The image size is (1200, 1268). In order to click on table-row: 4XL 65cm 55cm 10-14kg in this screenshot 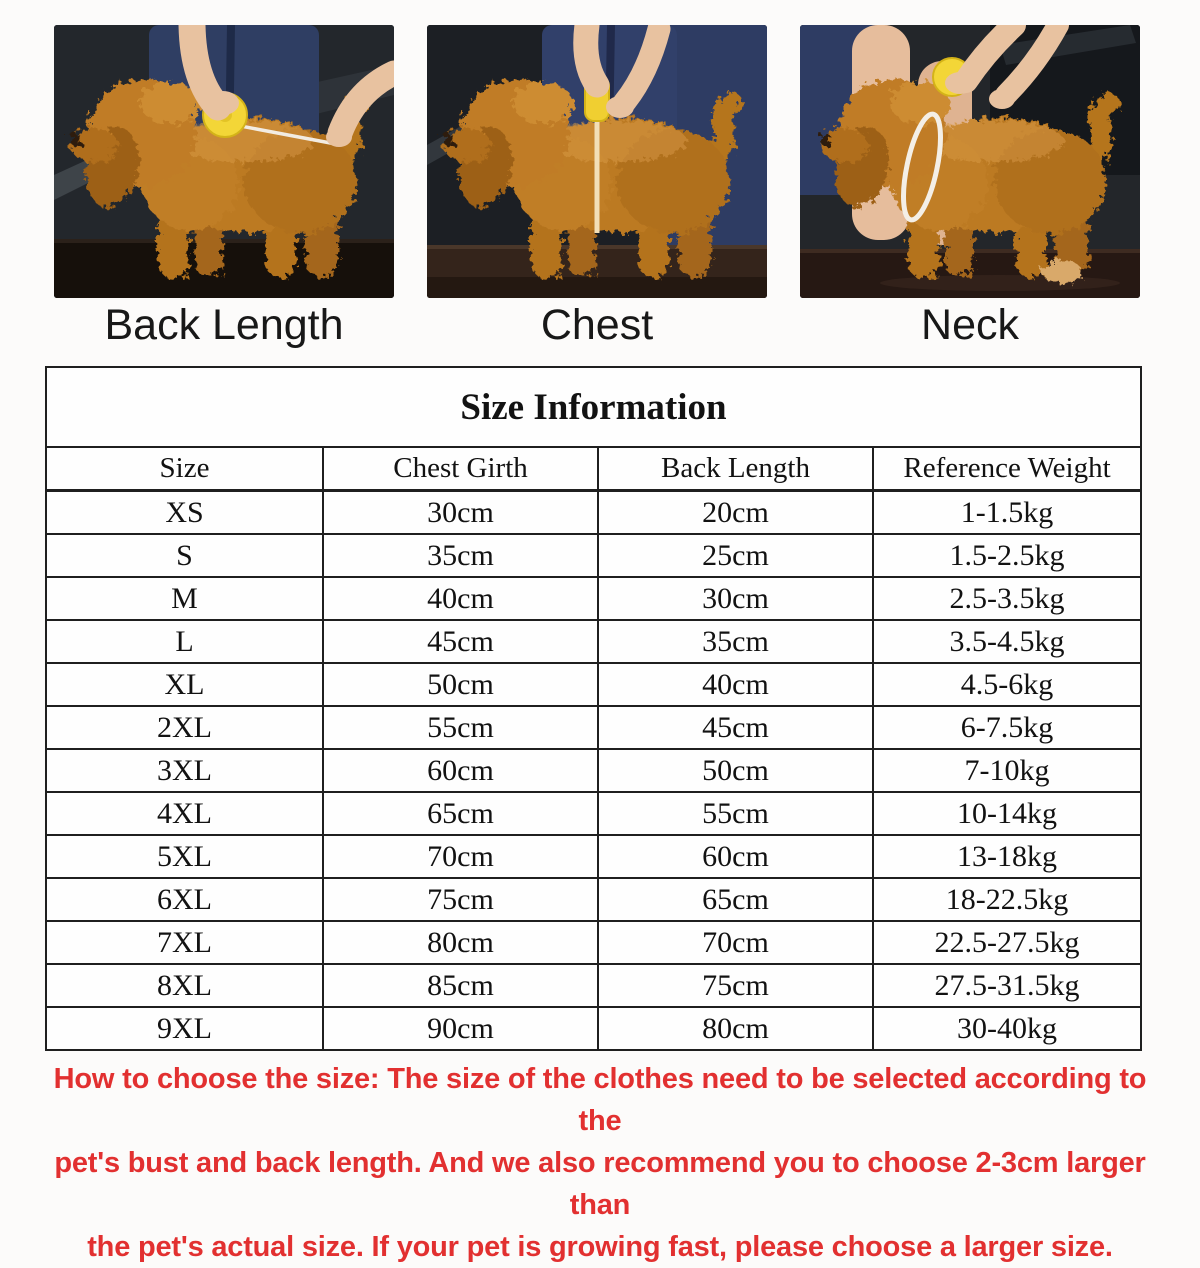, I will do `click(593, 813)`.